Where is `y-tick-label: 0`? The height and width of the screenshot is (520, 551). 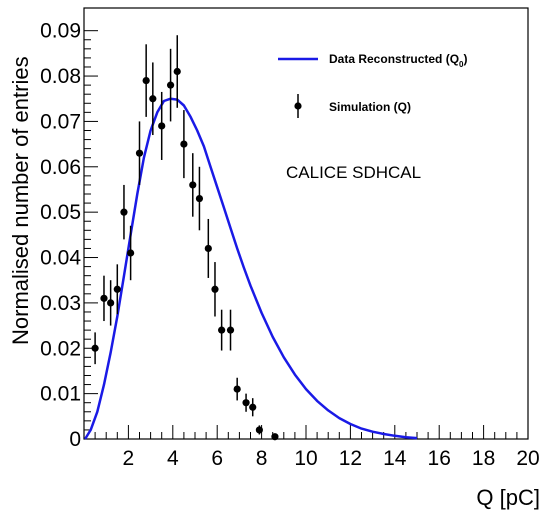
y-tick-label: 0 is located at coordinates (75, 439).